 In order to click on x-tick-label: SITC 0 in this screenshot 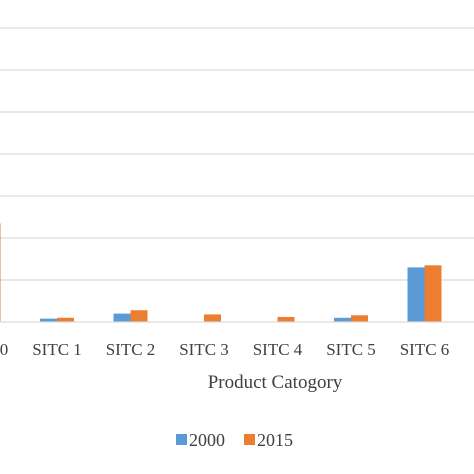, I will do `click(4, 349)`.